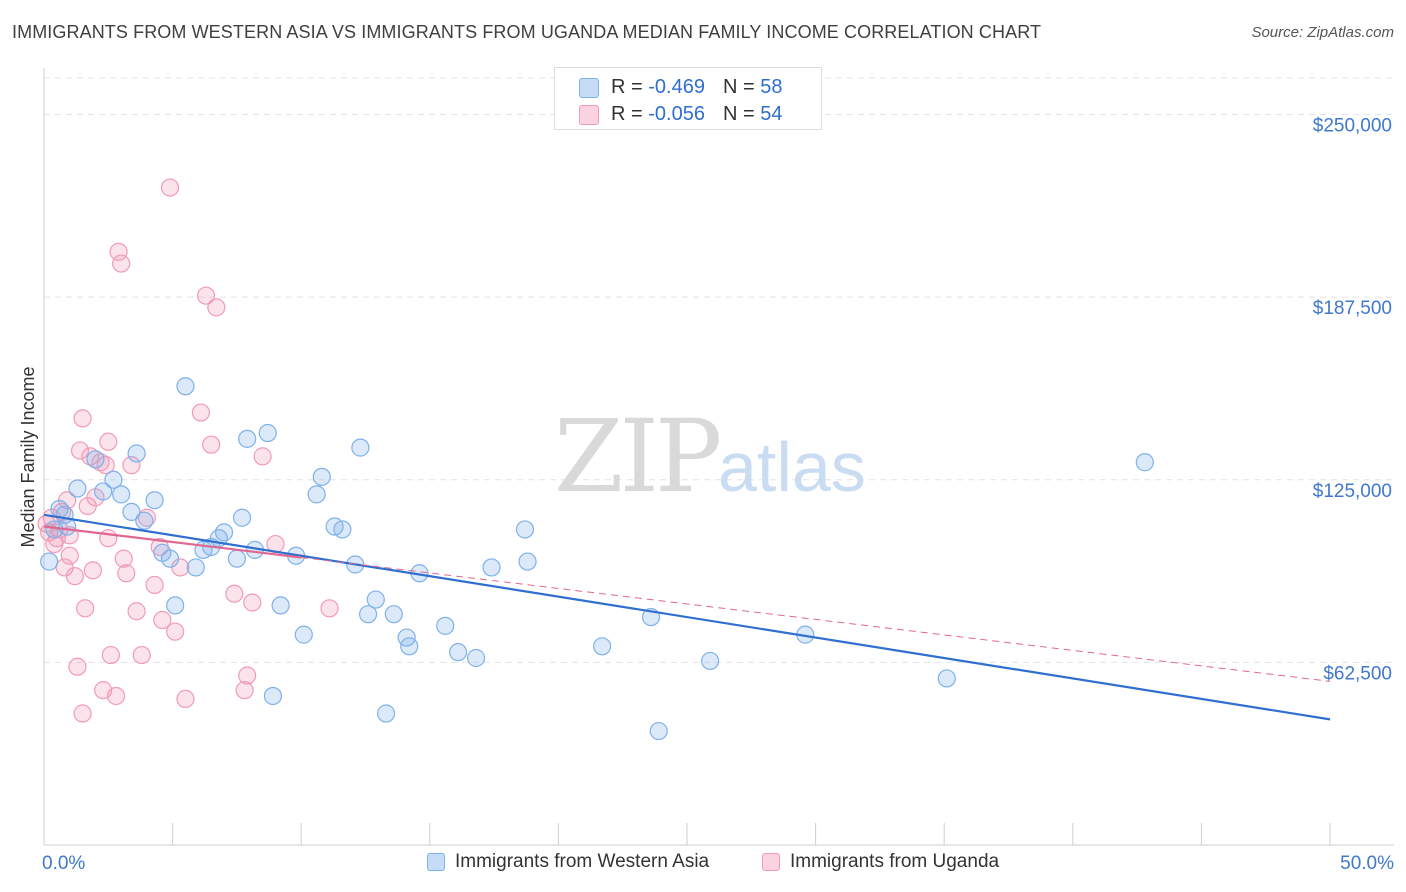  Describe the element at coordinates (816, 619) in the screenshot. I see `uganda-trend-line-dashed` at that location.